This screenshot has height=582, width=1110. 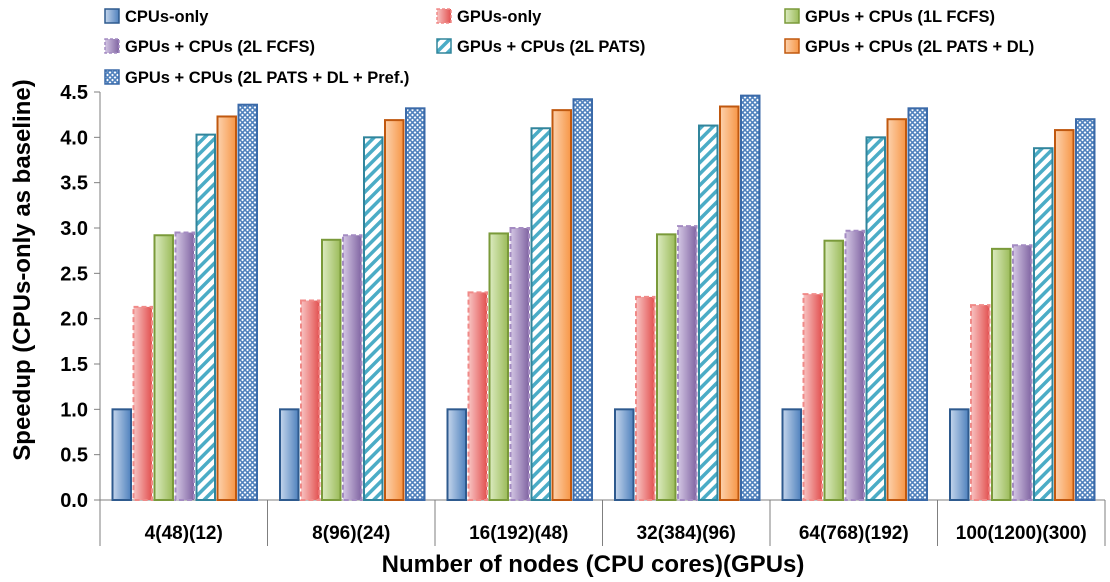 I want to click on legend-item: GPUs + CPUs (2L PATS + DL), so click(x=909, y=47).